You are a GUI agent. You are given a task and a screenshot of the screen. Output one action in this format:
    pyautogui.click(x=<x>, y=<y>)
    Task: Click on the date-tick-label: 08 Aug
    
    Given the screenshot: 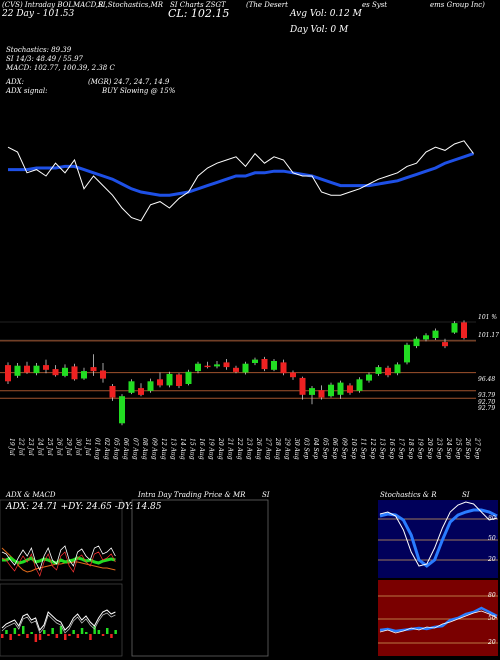 What is the action you would take?
    pyautogui.click(x=144, y=449)
    